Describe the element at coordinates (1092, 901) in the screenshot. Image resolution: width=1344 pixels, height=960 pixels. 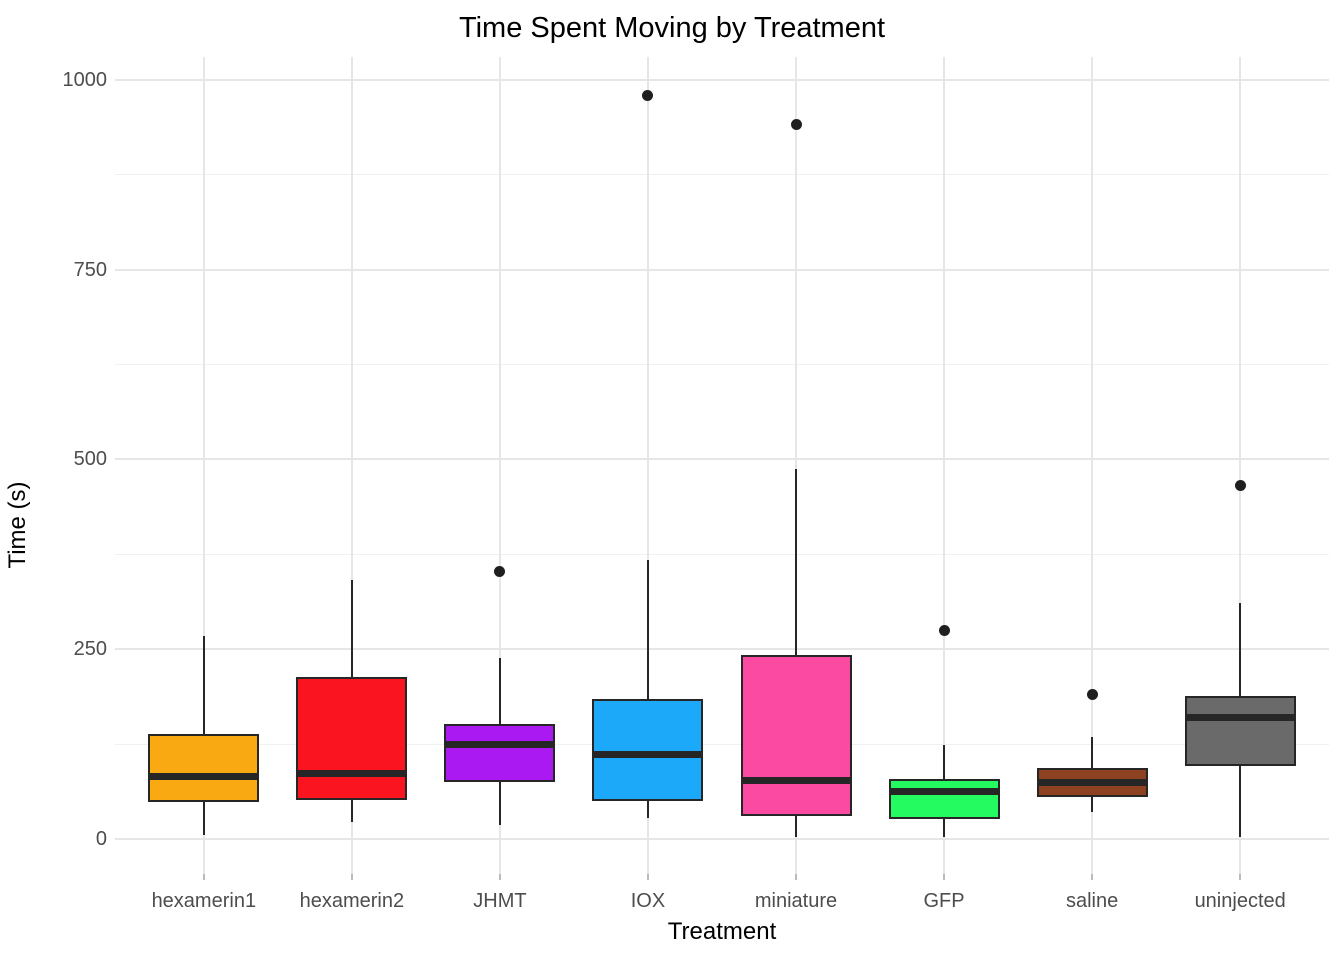
I see `x-tick-label-saline: saline` at that location.